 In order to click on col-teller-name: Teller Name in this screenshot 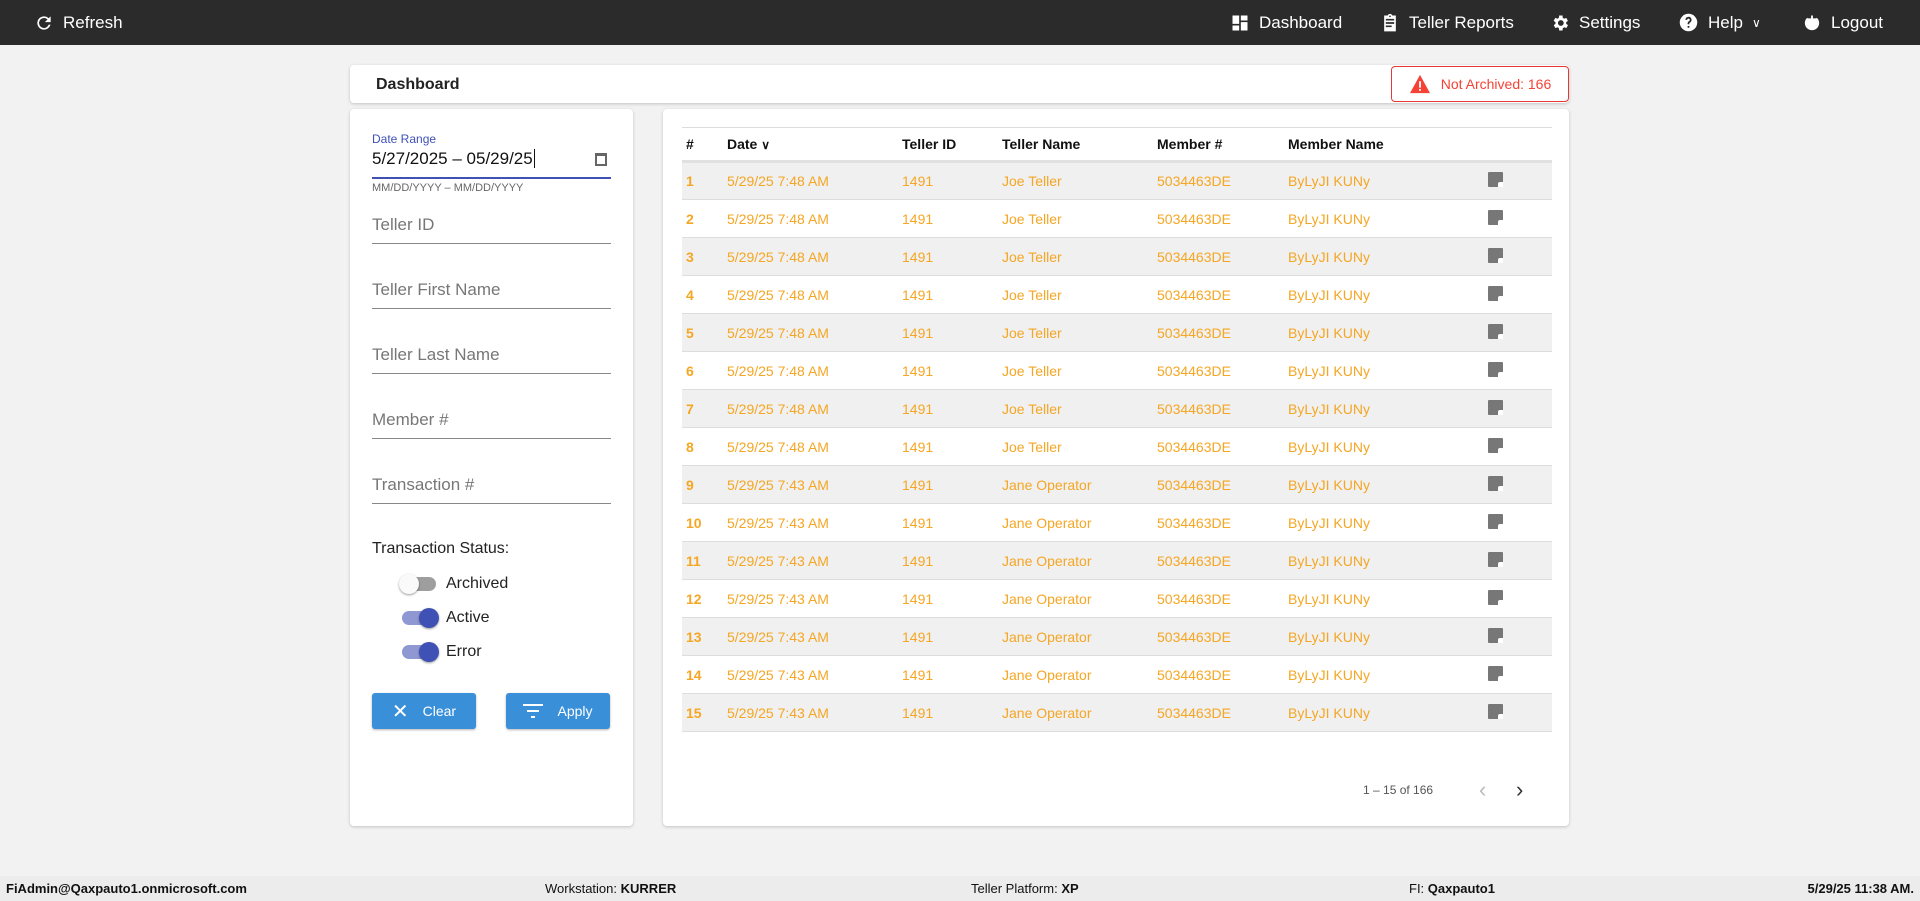, I will do `click(1075, 145)`.